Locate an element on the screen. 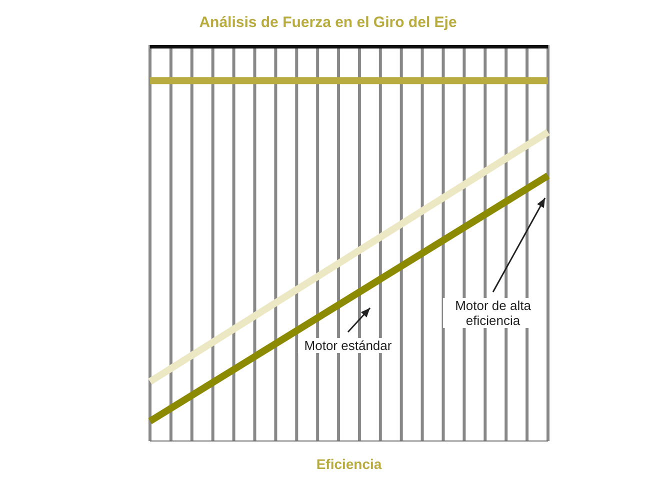  annotation: Motor de alta eficiencia is located at coordinates (493, 313).